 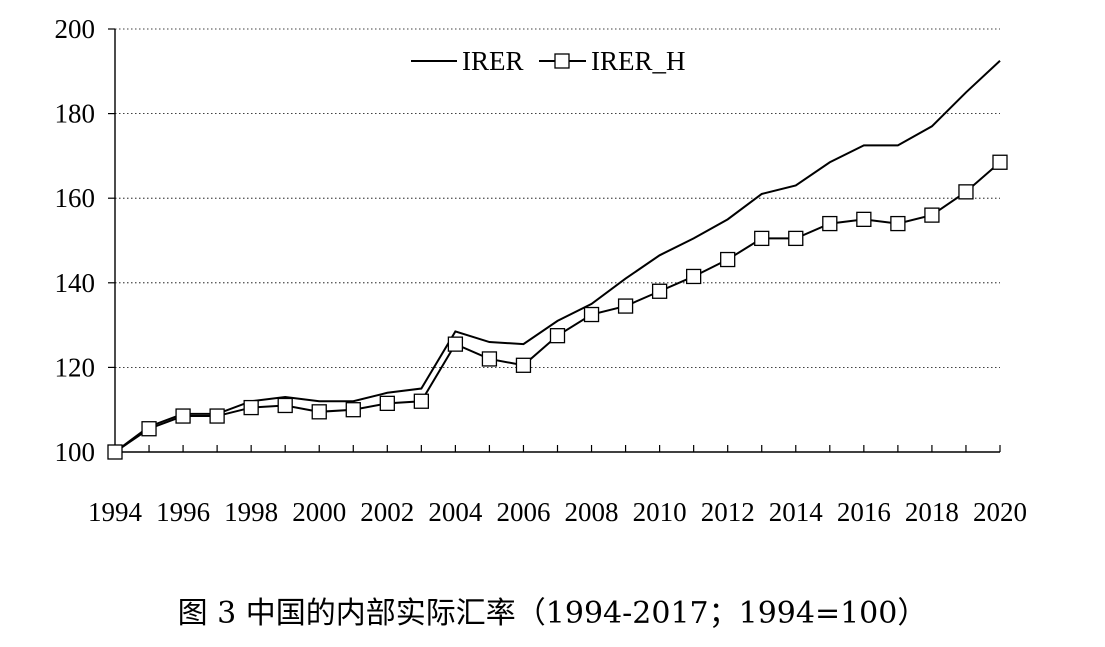 What do you see at coordinates (562, 61) in the screenshot?
I see `legend-marker-irer-h` at bounding box center [562, 61].